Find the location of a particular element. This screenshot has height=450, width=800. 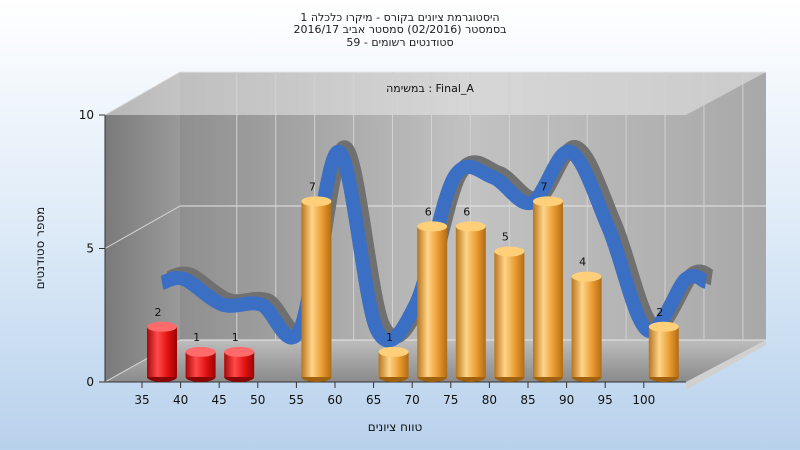

chart-subtitle-students: סטודנטים רשומים - 59 is located at coordinates (400, 42).